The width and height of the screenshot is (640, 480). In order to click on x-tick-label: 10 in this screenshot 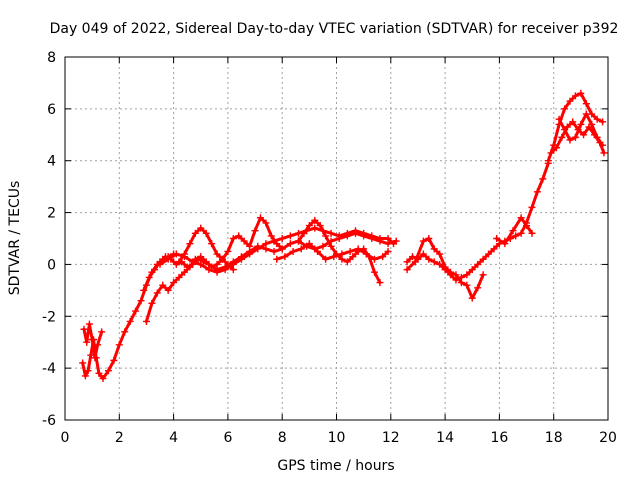, I will do `click(337, 438)`.